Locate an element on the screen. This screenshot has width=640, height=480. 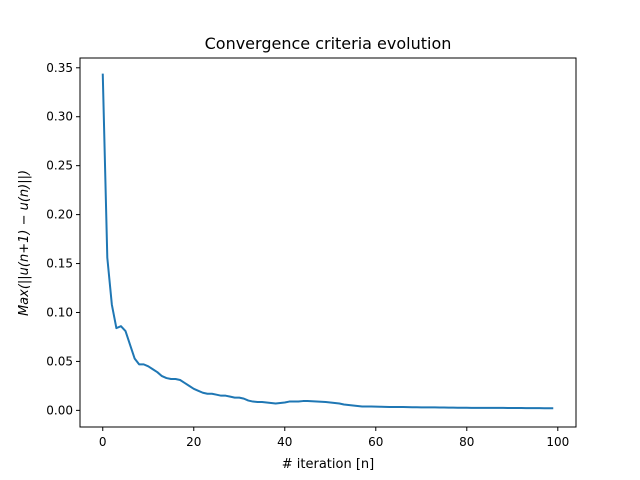
x-tick-label: 80 is located at coordinates (466, 442).